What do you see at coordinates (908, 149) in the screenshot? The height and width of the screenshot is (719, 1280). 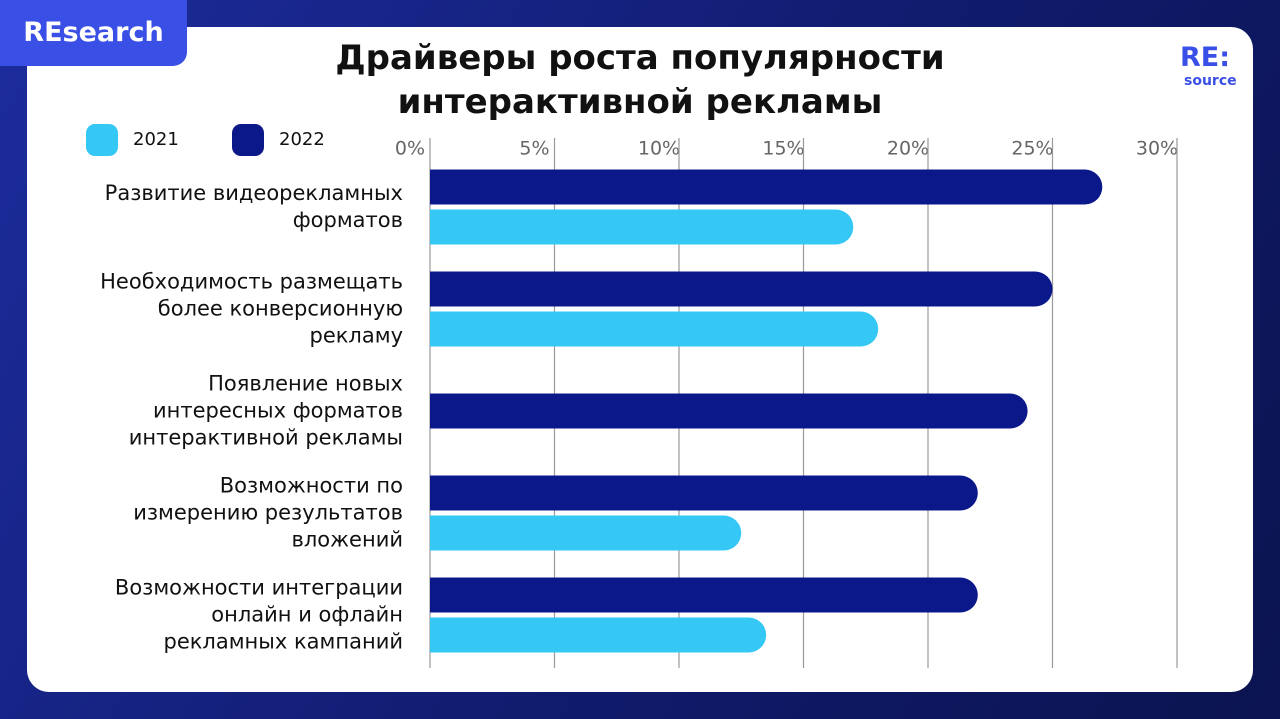 I see `x-tick-label: 20%` at bounding box center [908, 149].